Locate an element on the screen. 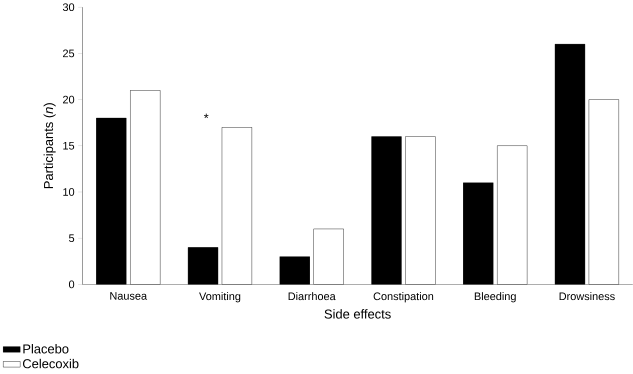 The image size is (633, 374). x-tick-label: Bleeding is located at coordinates (495, 297).